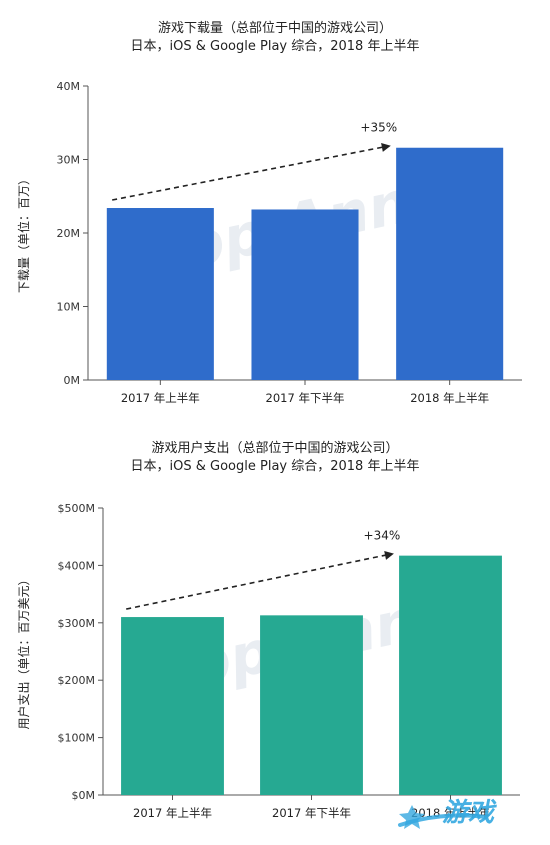 Image resolution: width=550 pixels, height=845 pixels. What do you see at coordinates (248, 173) in the screenshot?
I see `growth-arrow-line` at bounding box center [248, 173].